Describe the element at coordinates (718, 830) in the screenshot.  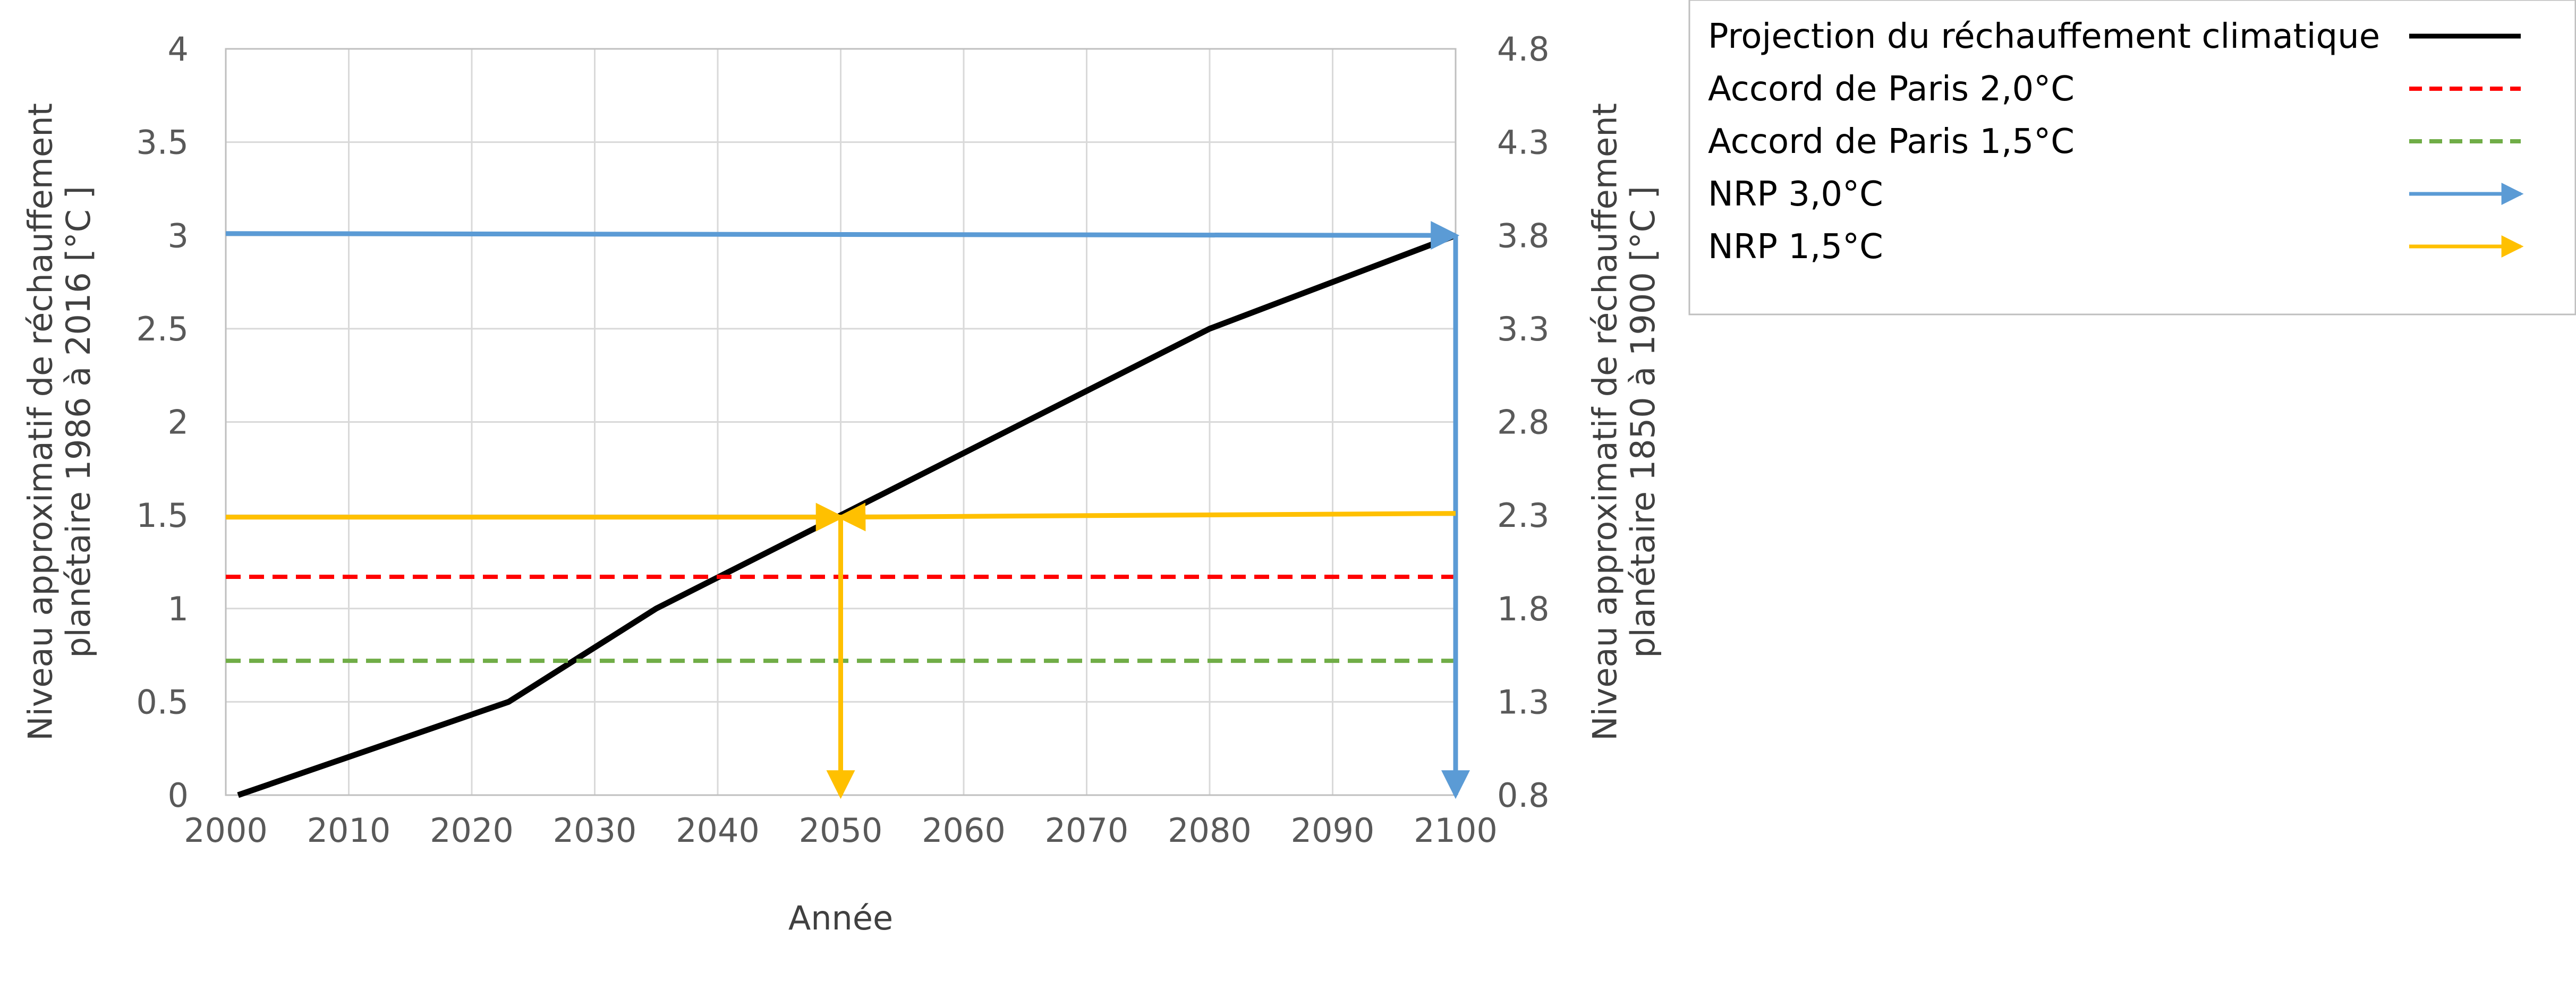
I see `x-tick-label: 2040` at that location.